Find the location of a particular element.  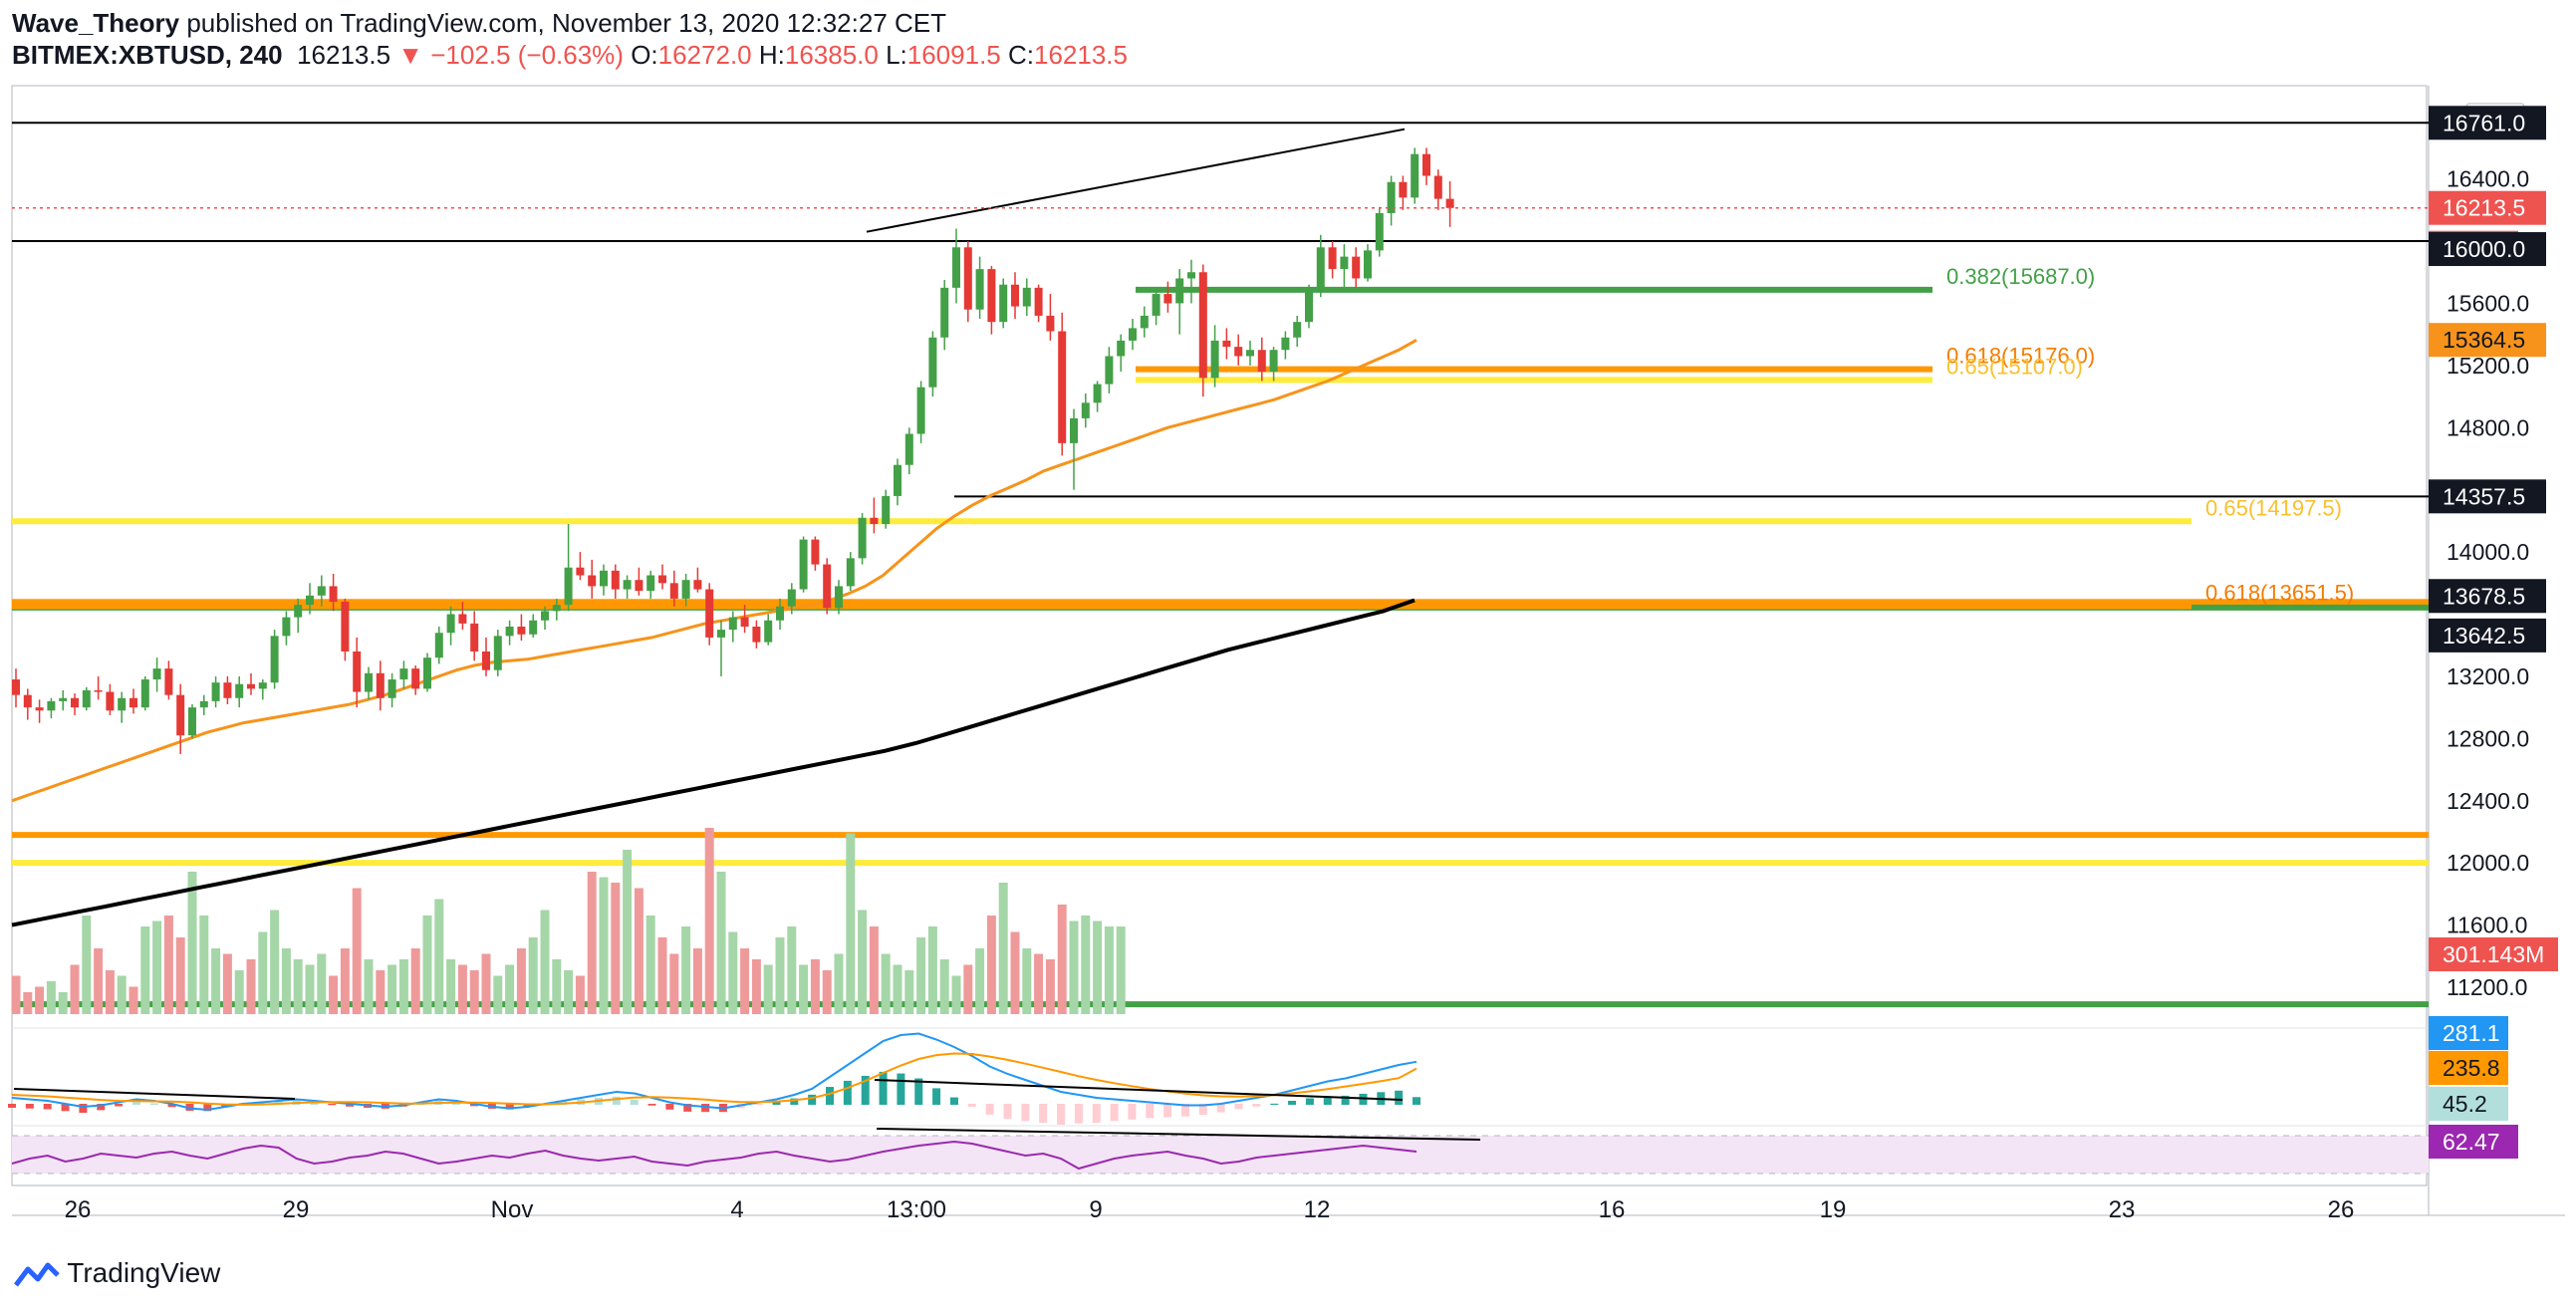

macd-signal-line is located at coordinates (714, 1079).